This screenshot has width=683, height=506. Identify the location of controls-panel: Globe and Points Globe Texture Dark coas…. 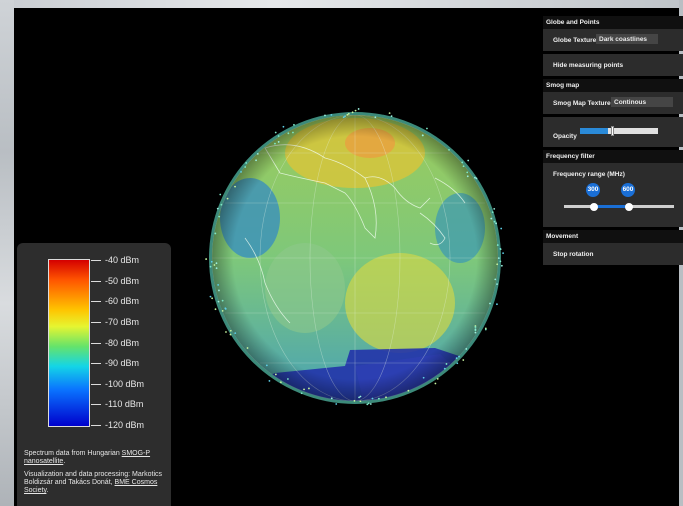
(613, 142).